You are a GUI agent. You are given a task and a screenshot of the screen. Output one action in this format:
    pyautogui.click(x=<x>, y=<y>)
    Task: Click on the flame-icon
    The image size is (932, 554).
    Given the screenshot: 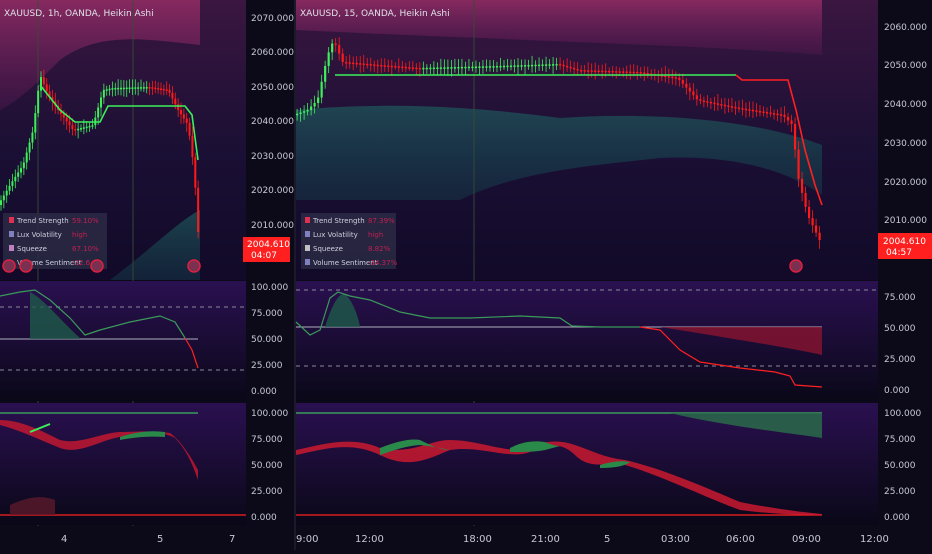 What is the action you would take?
    pyautogui.click(x=11, y=220)
    